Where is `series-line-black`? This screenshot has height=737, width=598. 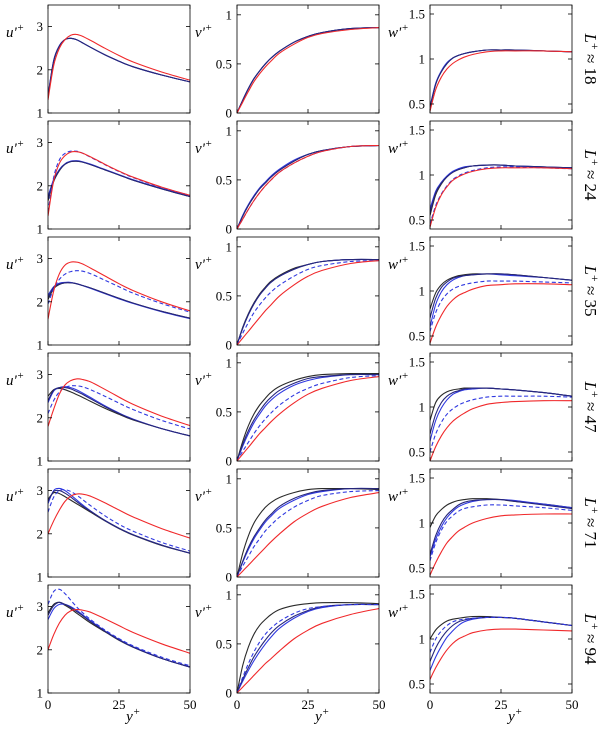
series-line-black is located at coordinates (119, 522).